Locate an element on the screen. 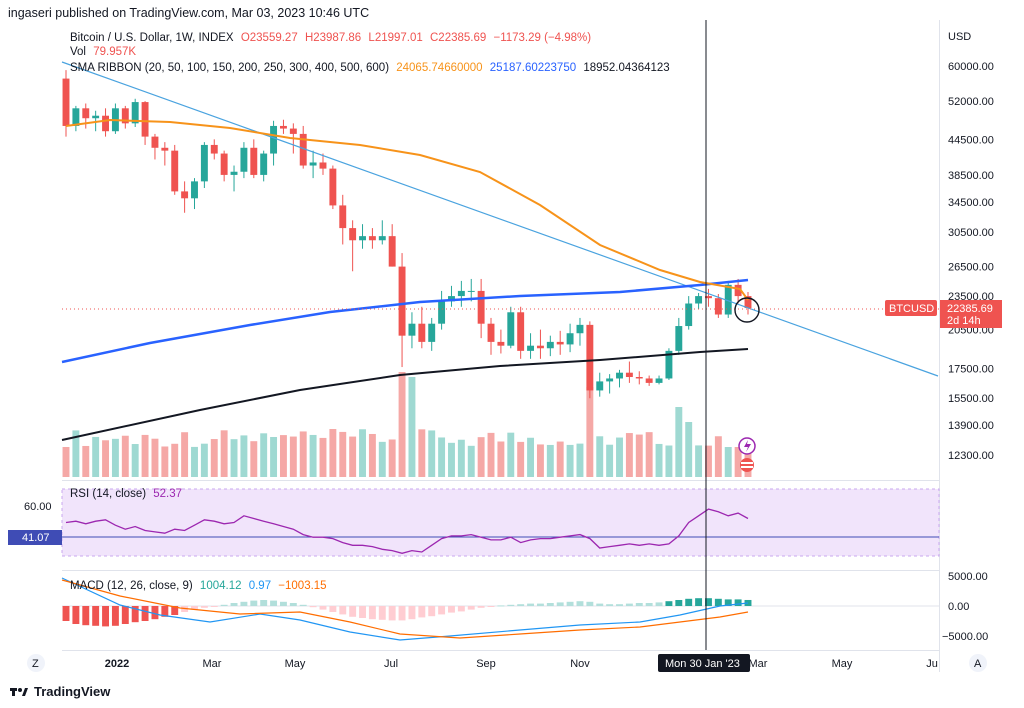 Image resolution: width=1024 pixels, height=708 pixels. macd-histogram is located at coordinates (407, 612).